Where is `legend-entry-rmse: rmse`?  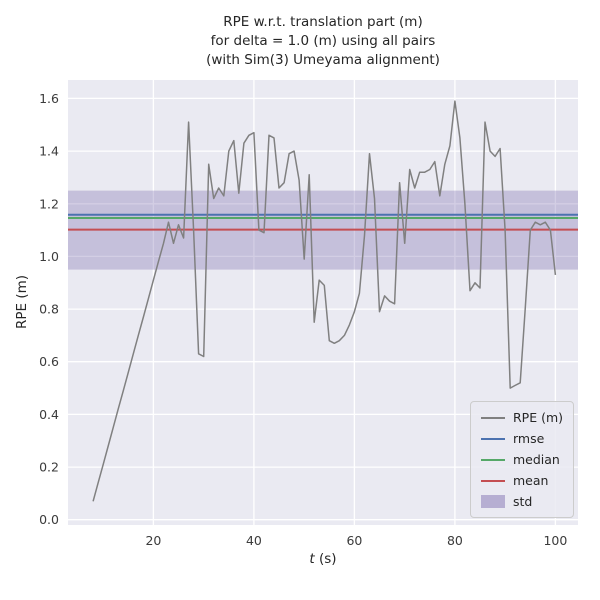 legend-entry-rmse: rmse is located at coordinates (521, 438).